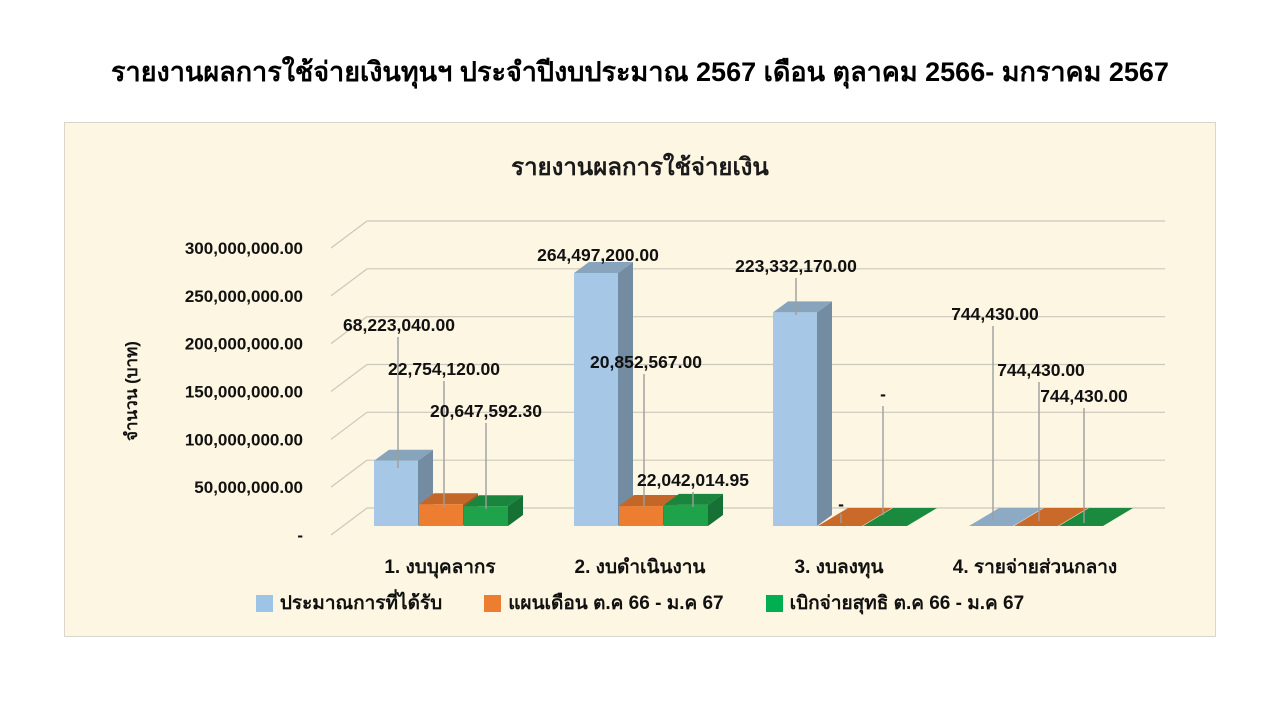 This screenshot has height=720, width=1280. I want to click on data-label: 20,852,567.00, so click(646, 362).